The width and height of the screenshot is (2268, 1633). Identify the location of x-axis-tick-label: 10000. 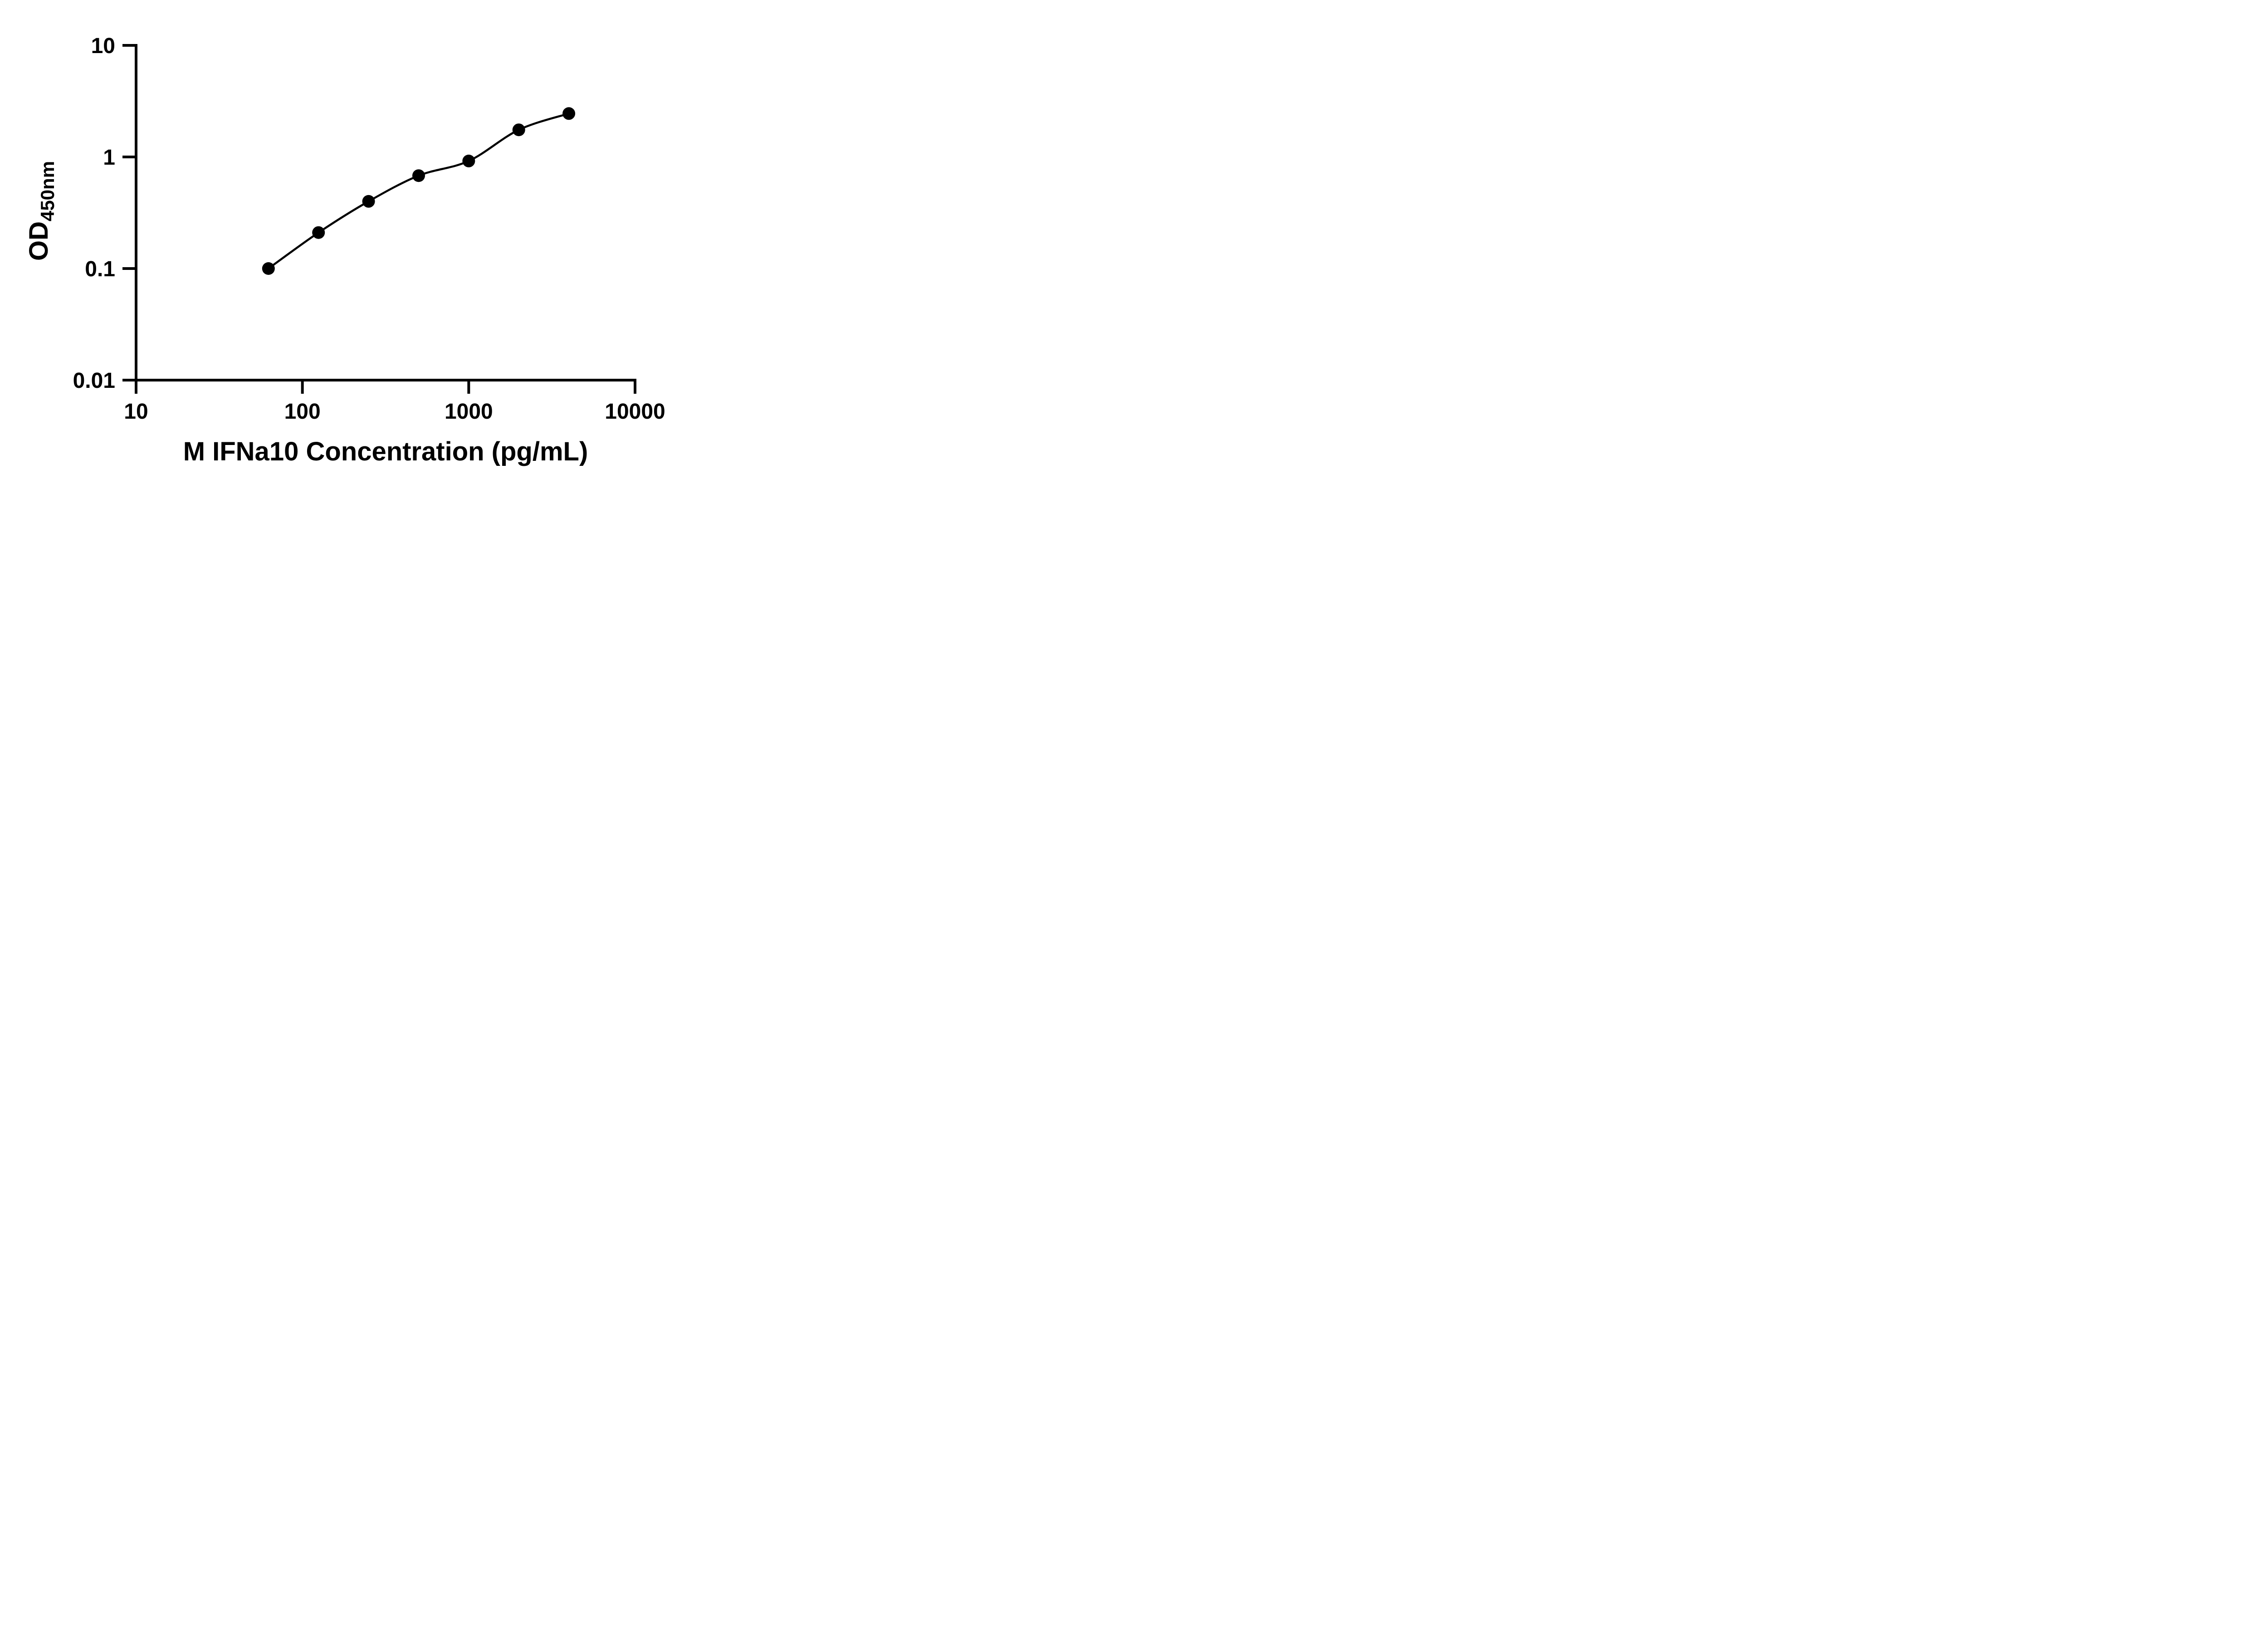
(635, 412).